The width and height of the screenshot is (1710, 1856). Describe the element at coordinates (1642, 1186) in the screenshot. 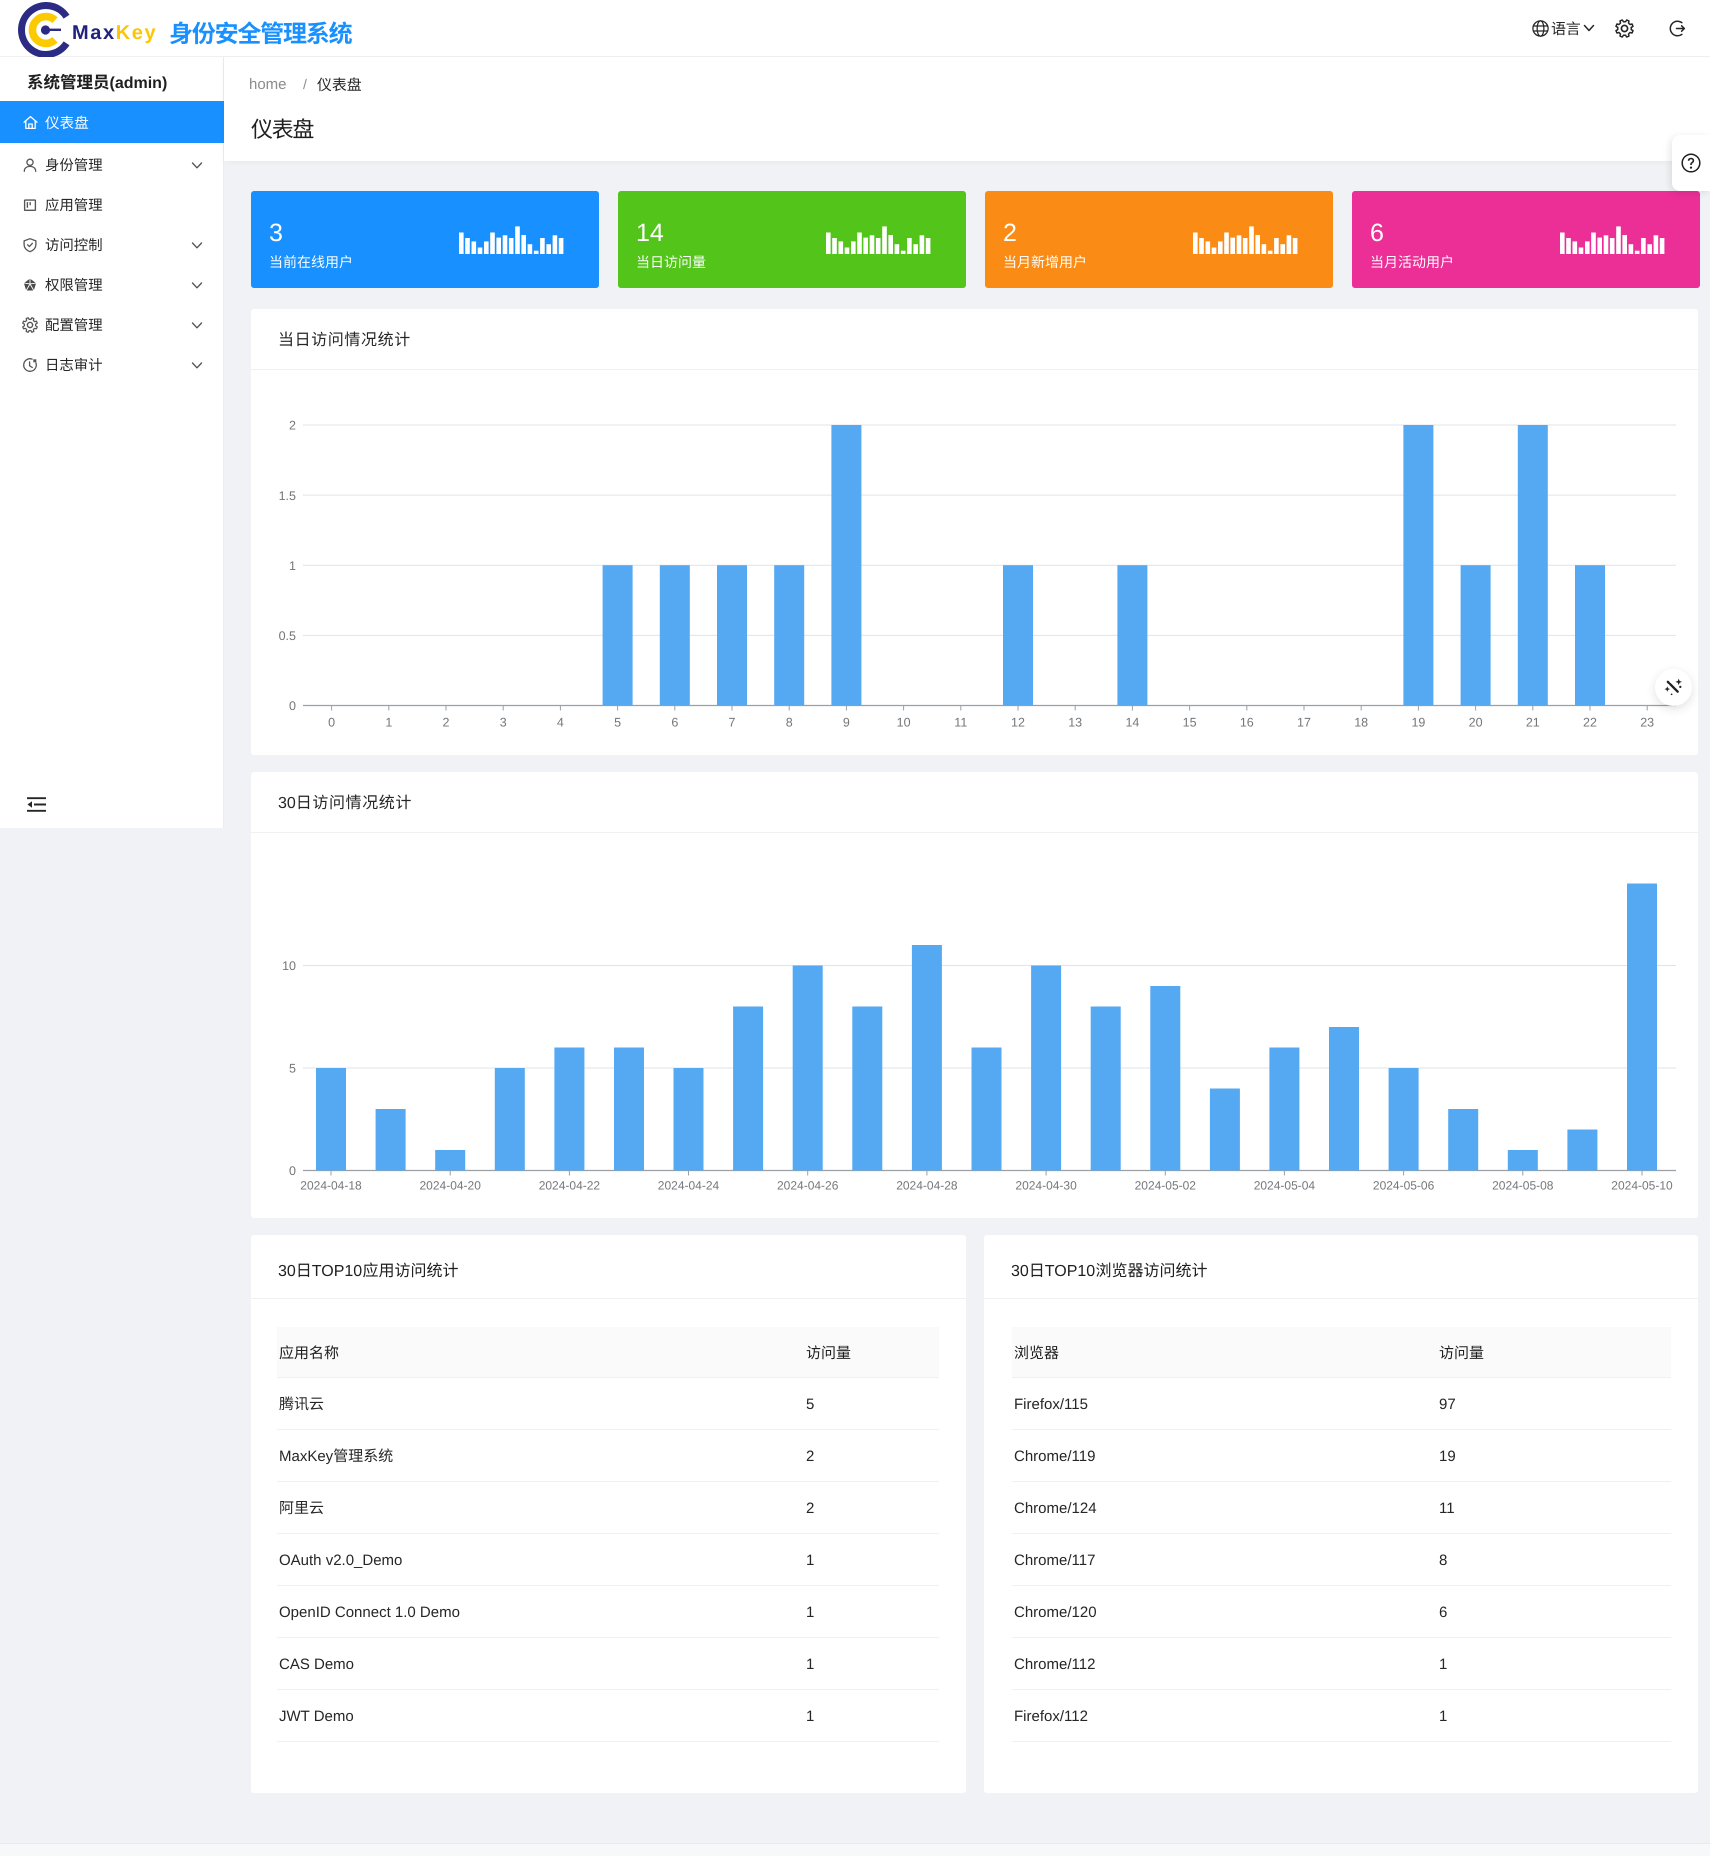

I see `svg-text: 2024-05-10` at that location.